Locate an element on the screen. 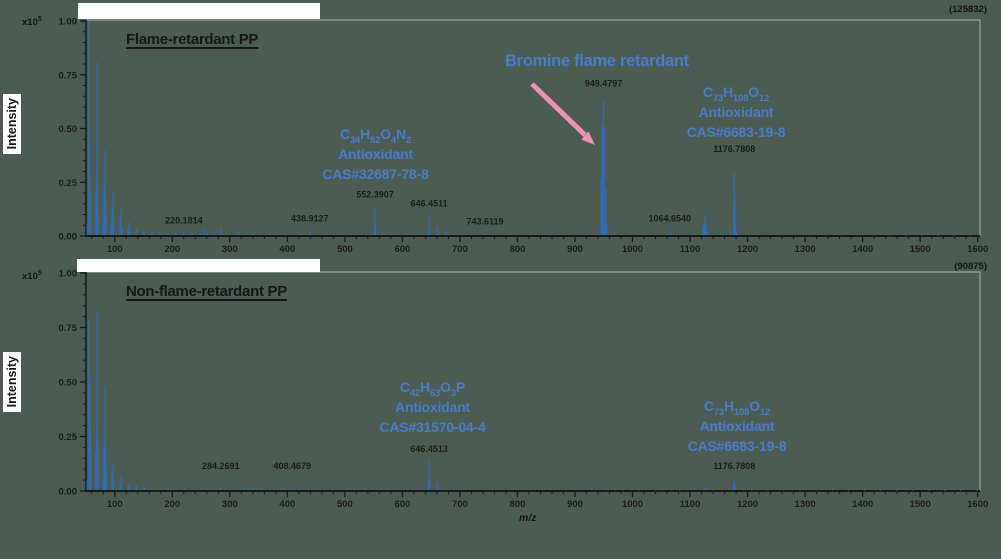 This screenshot has height=559, width=1001. callout-bromine-flame-retardant: Bromine flame retardant is located at coordinates (597, 61).